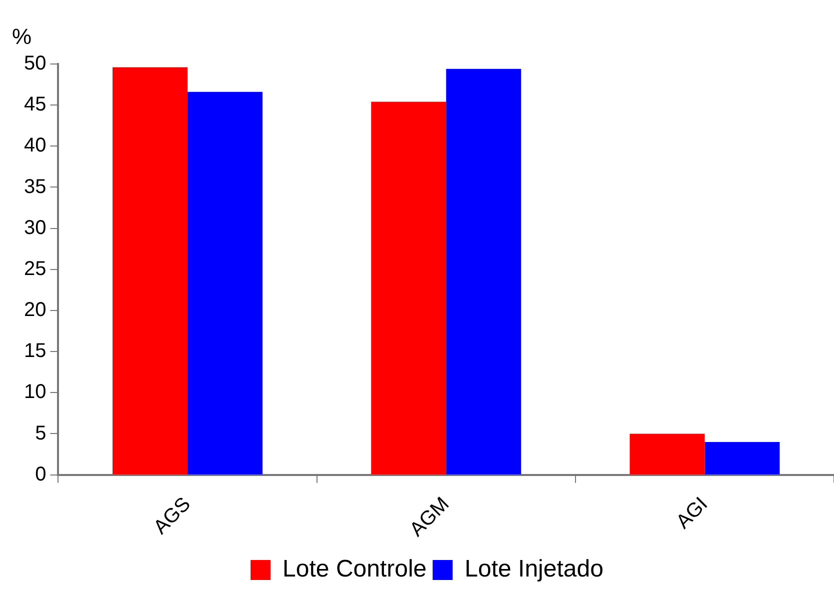 The height and width of the screenshot is (594, 834). Describe the element at coordinates (534, 569) in the screenshot. I see `legend-label: Lote Injetado` at that location.